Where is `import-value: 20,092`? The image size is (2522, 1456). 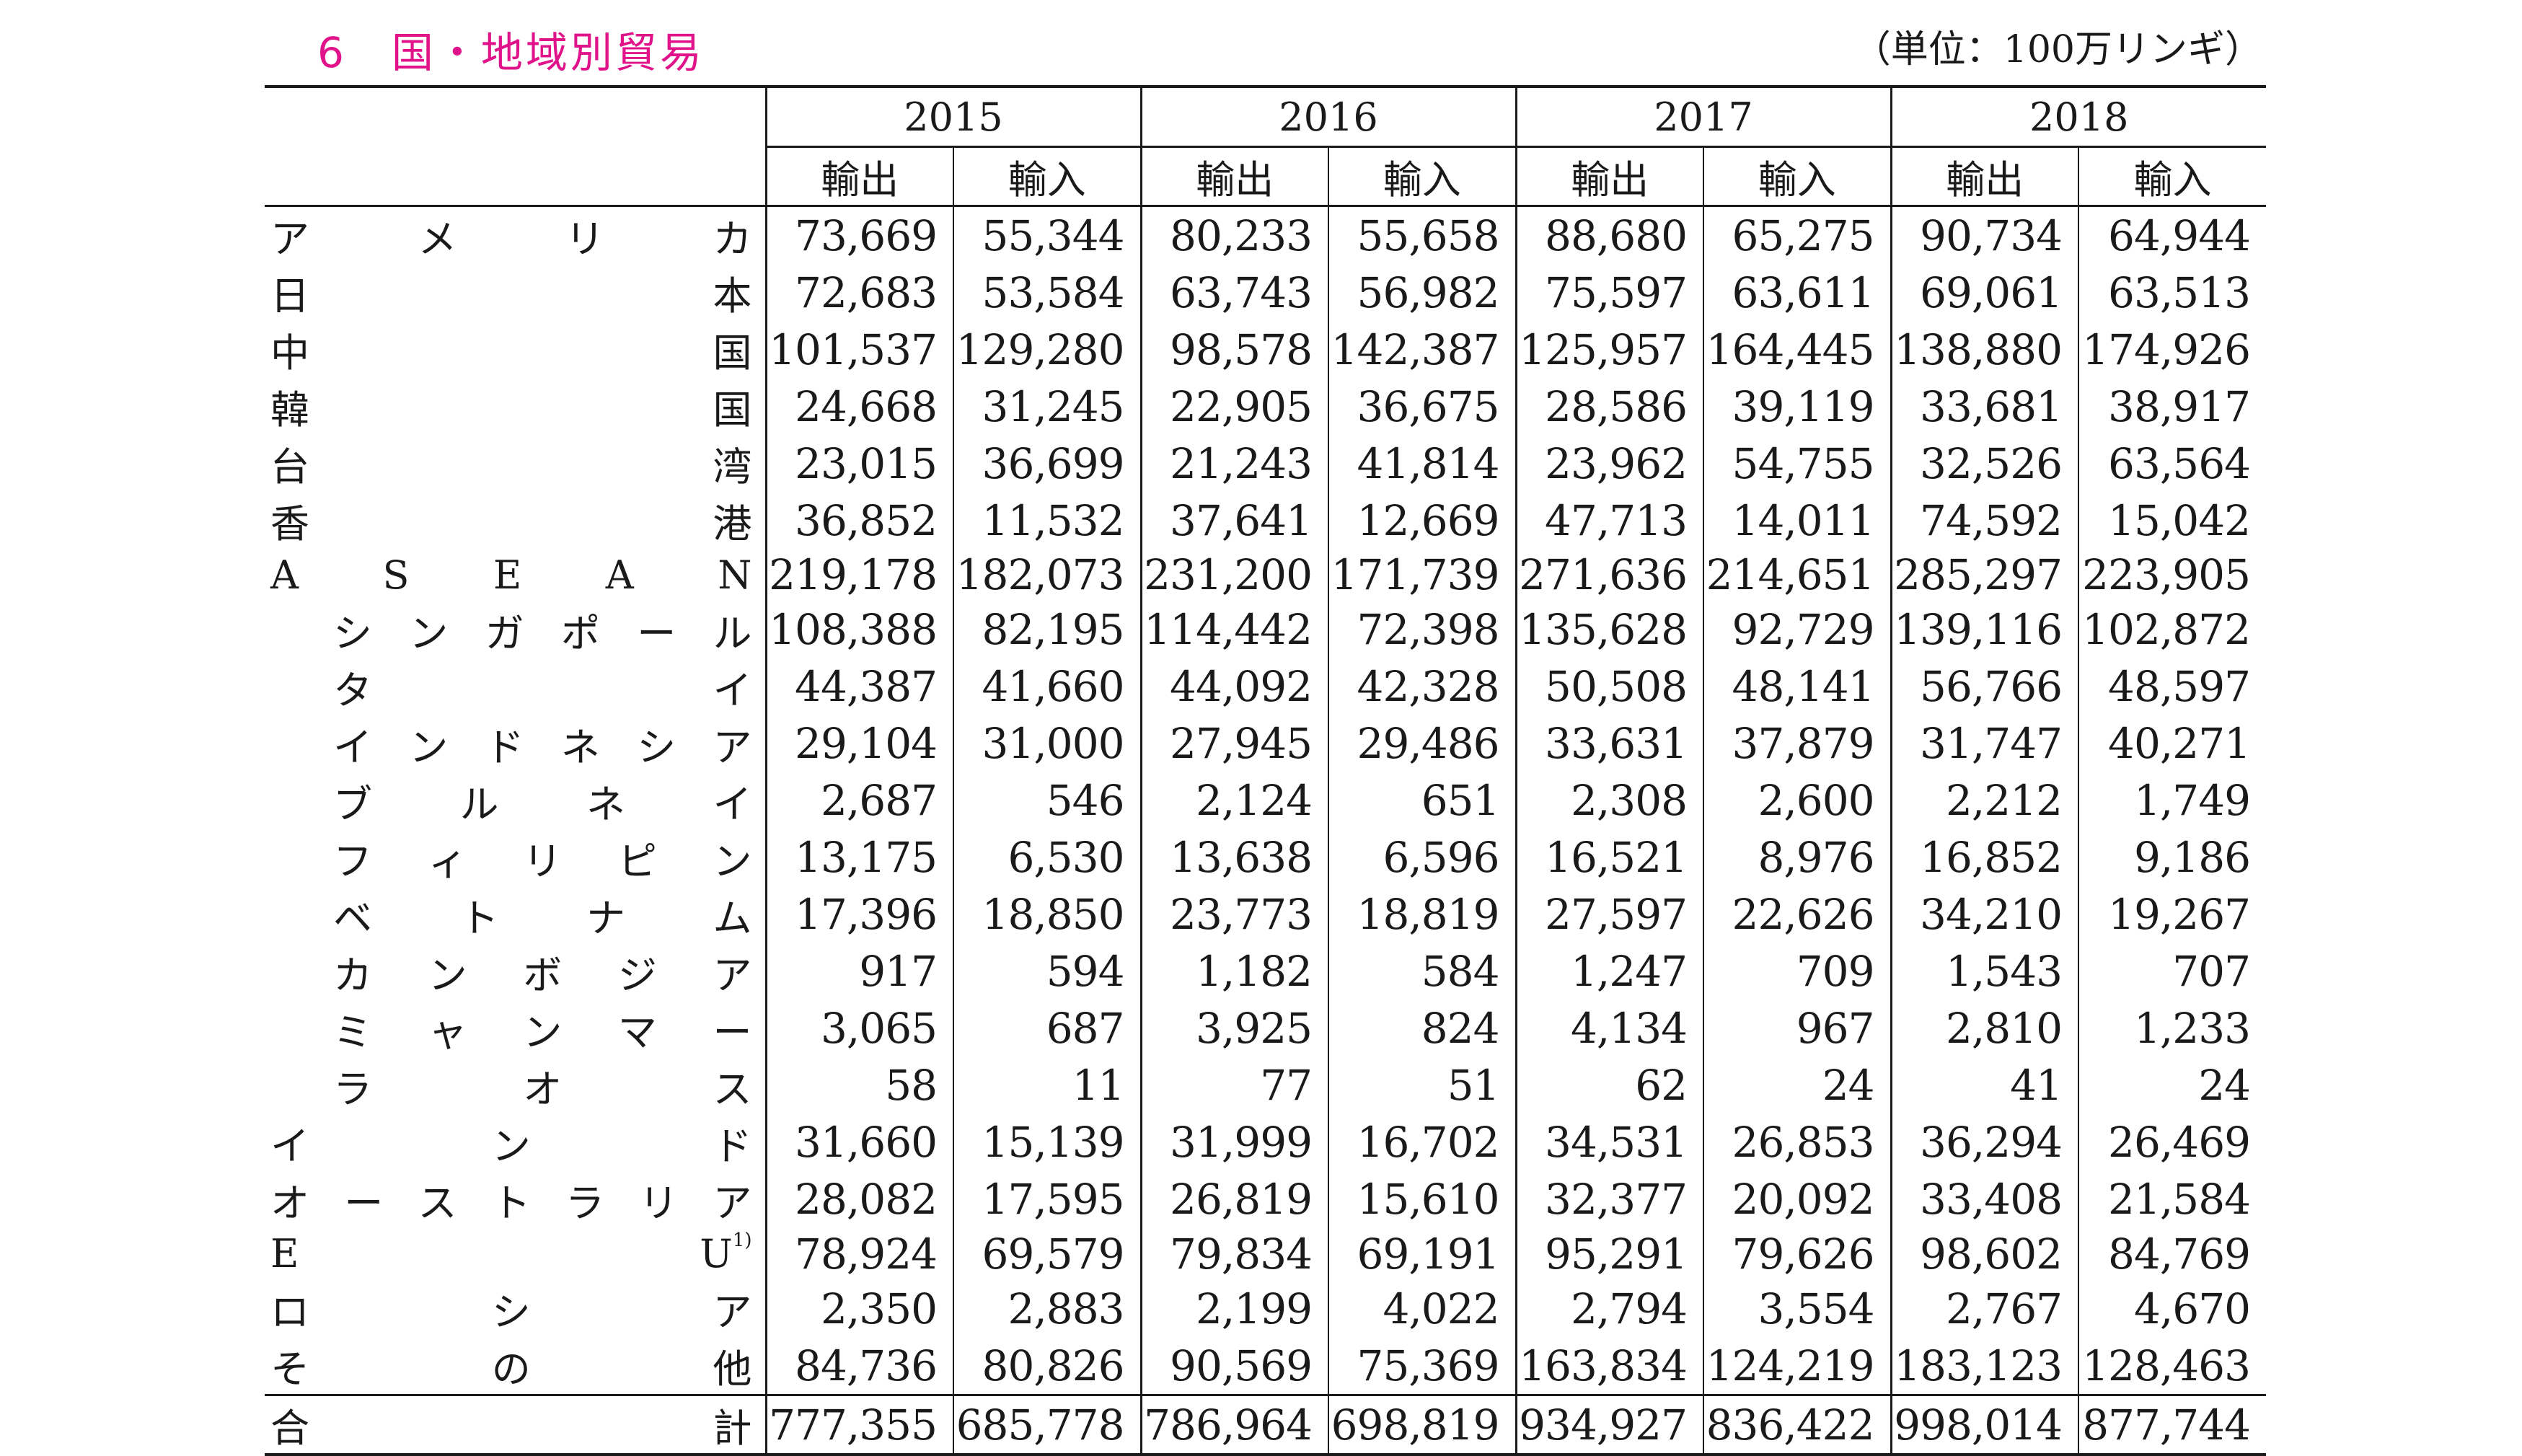 import-value: 20,092 is located at coordinates (1797, 1199).